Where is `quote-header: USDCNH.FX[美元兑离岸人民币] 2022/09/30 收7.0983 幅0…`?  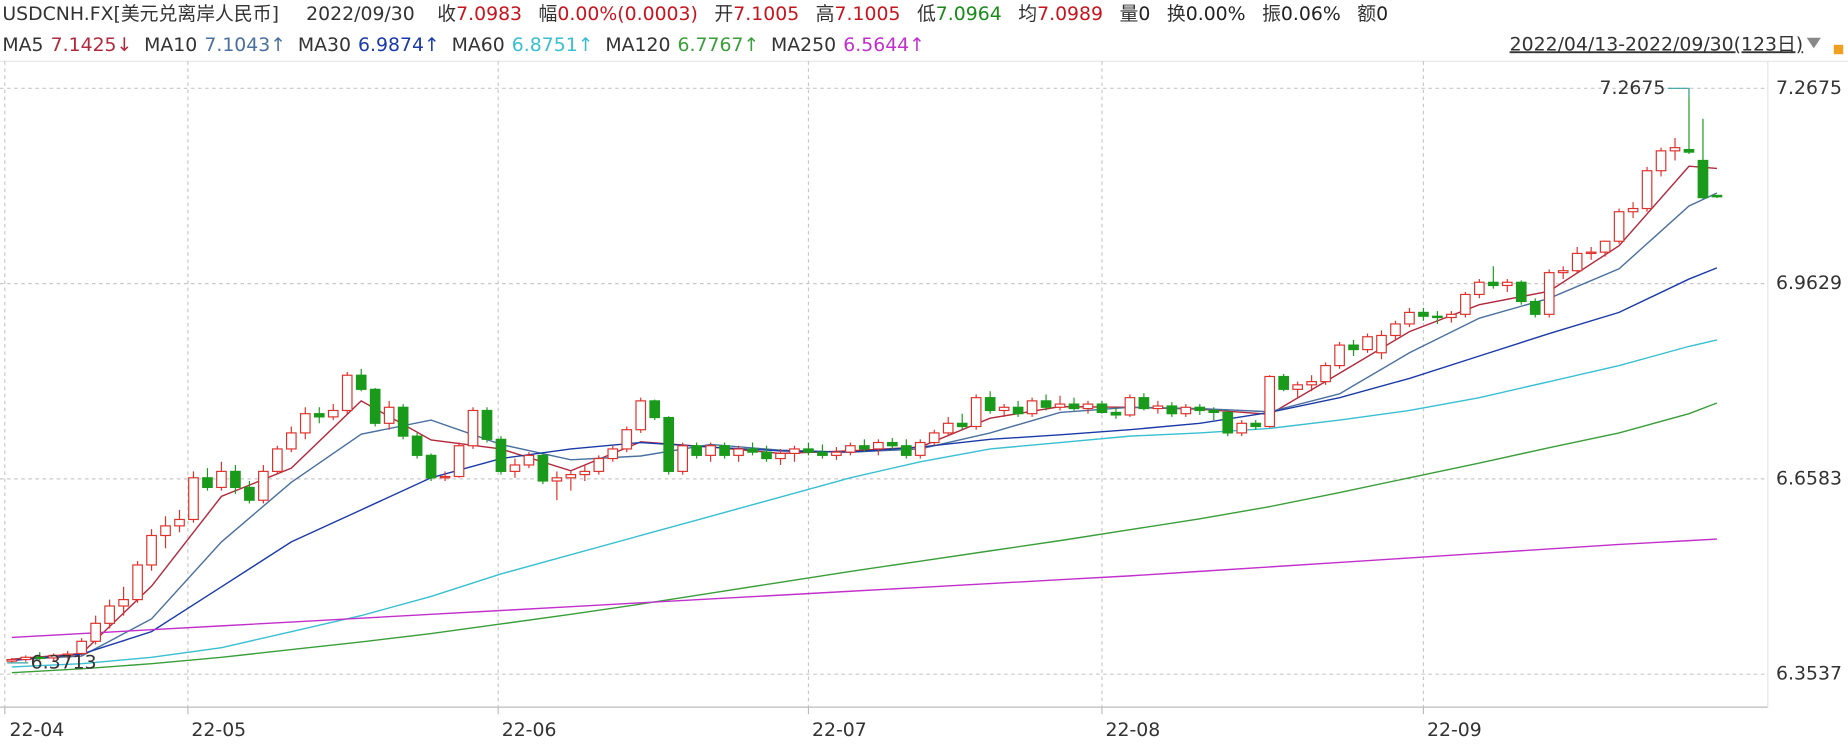
quote-header: USDCNH.FX[美元兑离岸人民币] 2022/09/30 收7.0983 幅0… is located at coordinates (695, 14).